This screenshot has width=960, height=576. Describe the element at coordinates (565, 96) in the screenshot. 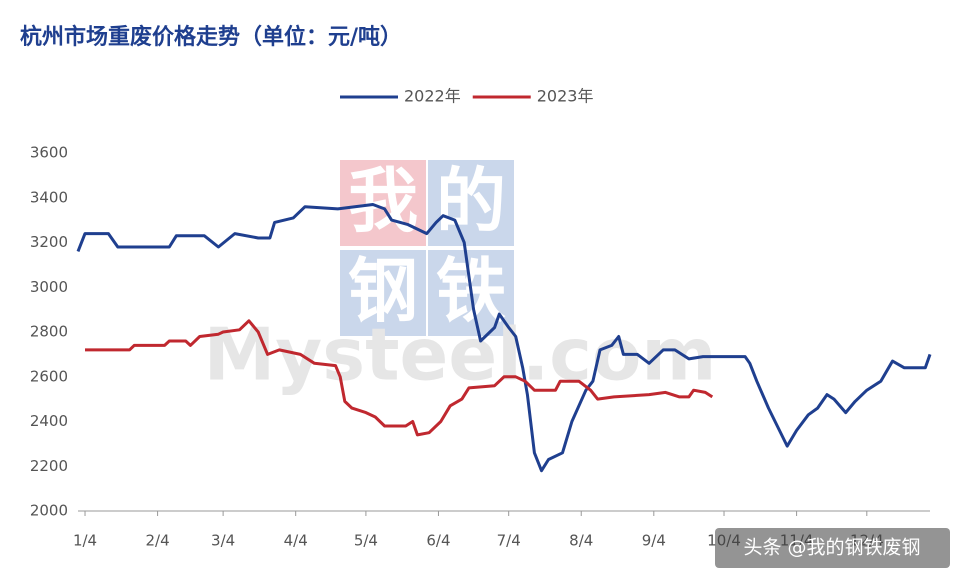

I see `legend-label: 2023年` at that location.